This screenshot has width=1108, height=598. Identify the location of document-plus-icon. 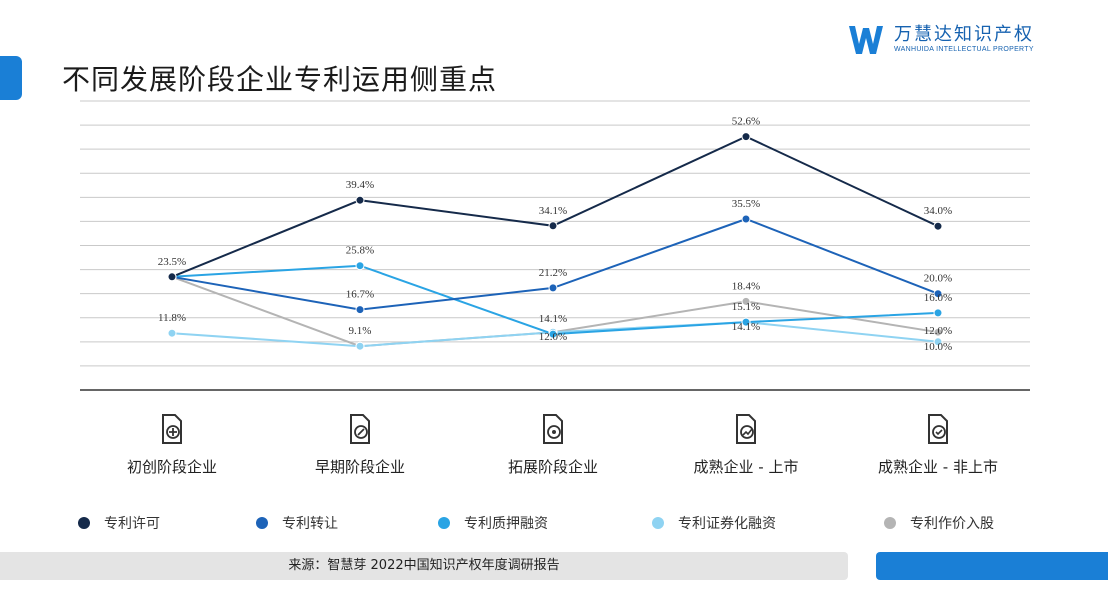
(172, 429).